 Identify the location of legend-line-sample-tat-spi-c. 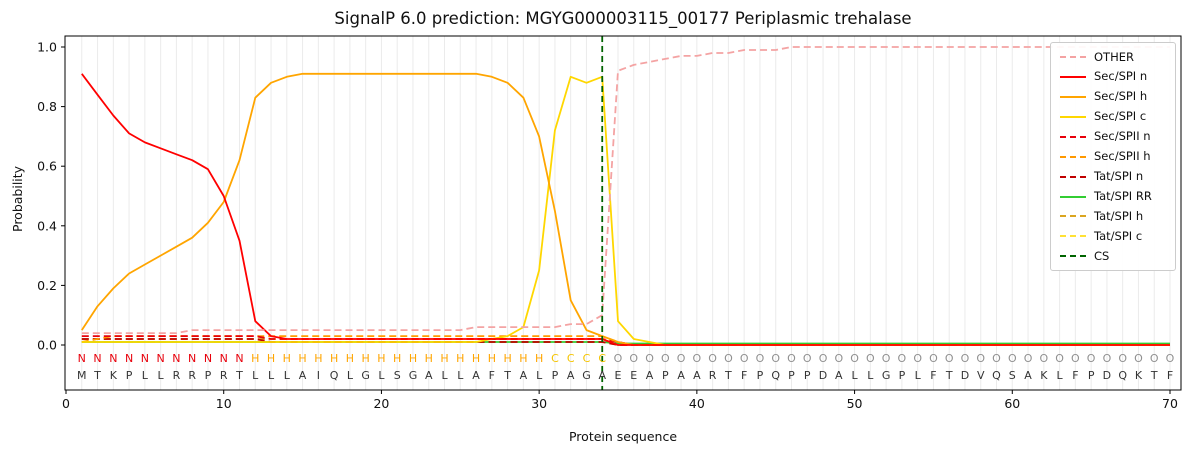
(1073, 236).